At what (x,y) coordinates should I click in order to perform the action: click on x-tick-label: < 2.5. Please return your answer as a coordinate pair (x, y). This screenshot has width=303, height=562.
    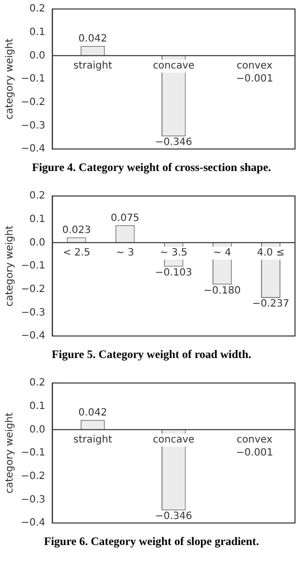
    Looking at the image, I should click on (76, 252).